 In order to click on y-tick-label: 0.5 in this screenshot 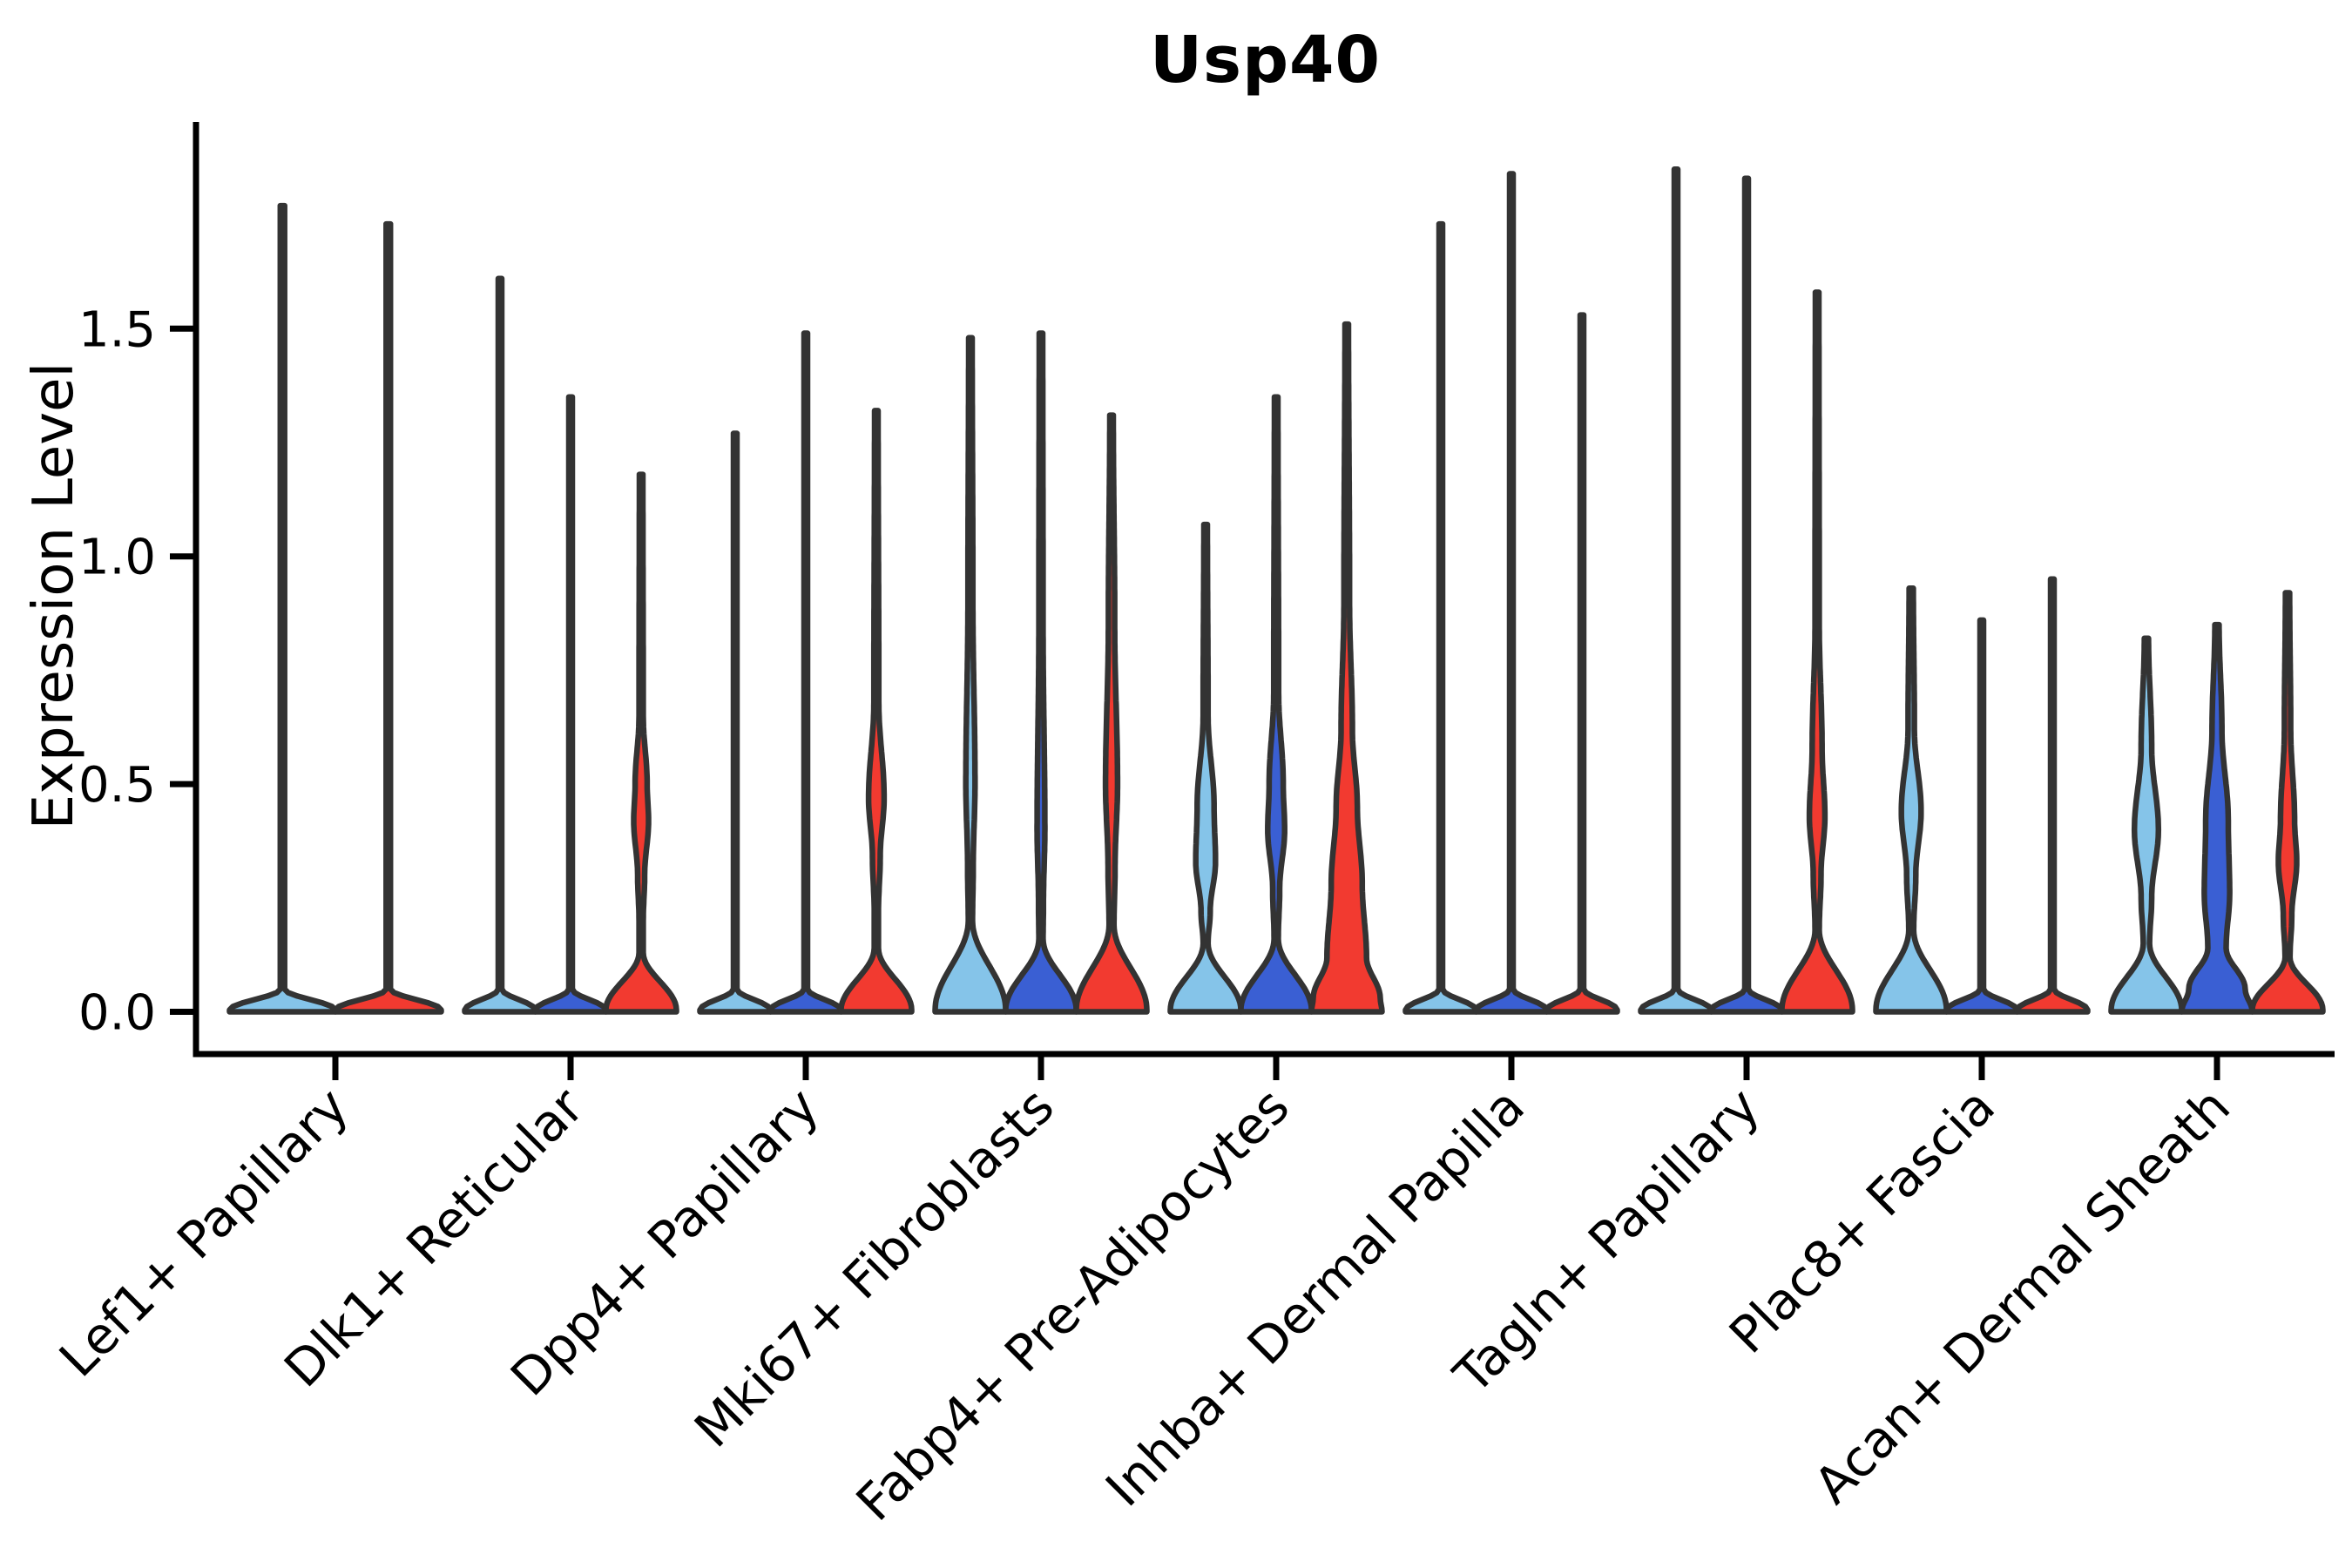, I will do `click(117, 785)`.